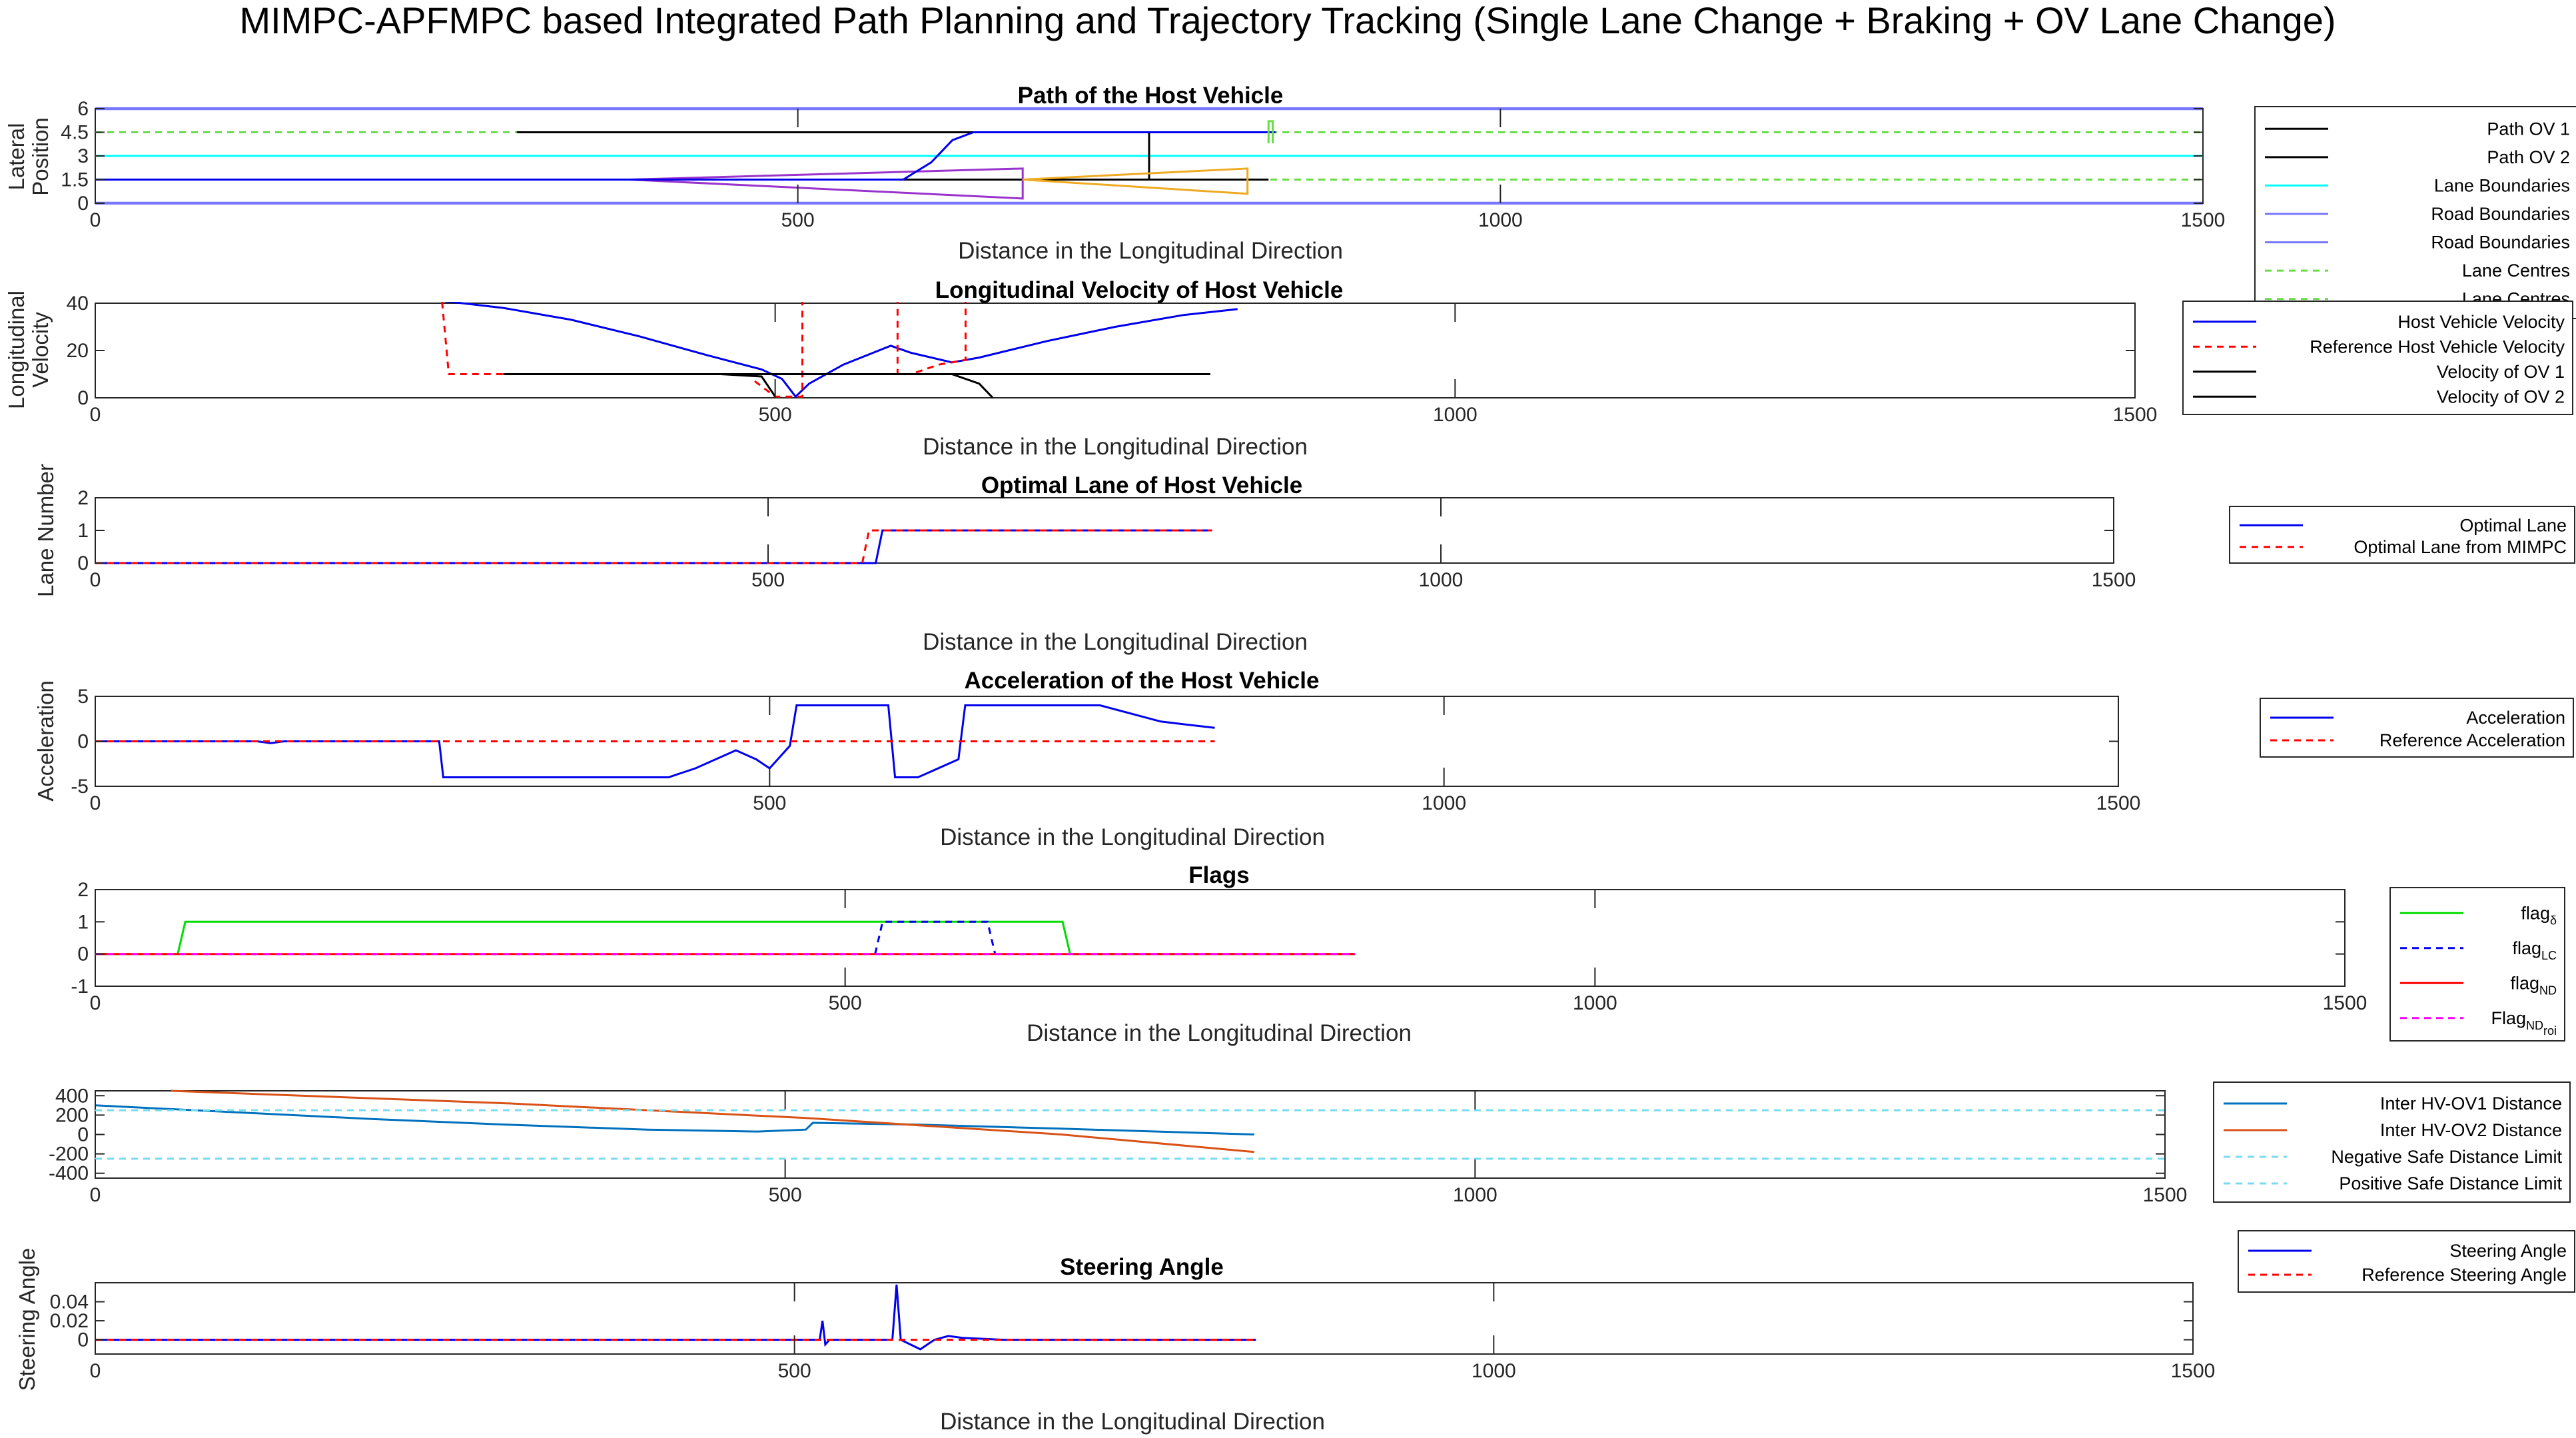  Describe the element at coordinates (80, 987) in the screenshot. I see `y-tick-label: -1` at that location.